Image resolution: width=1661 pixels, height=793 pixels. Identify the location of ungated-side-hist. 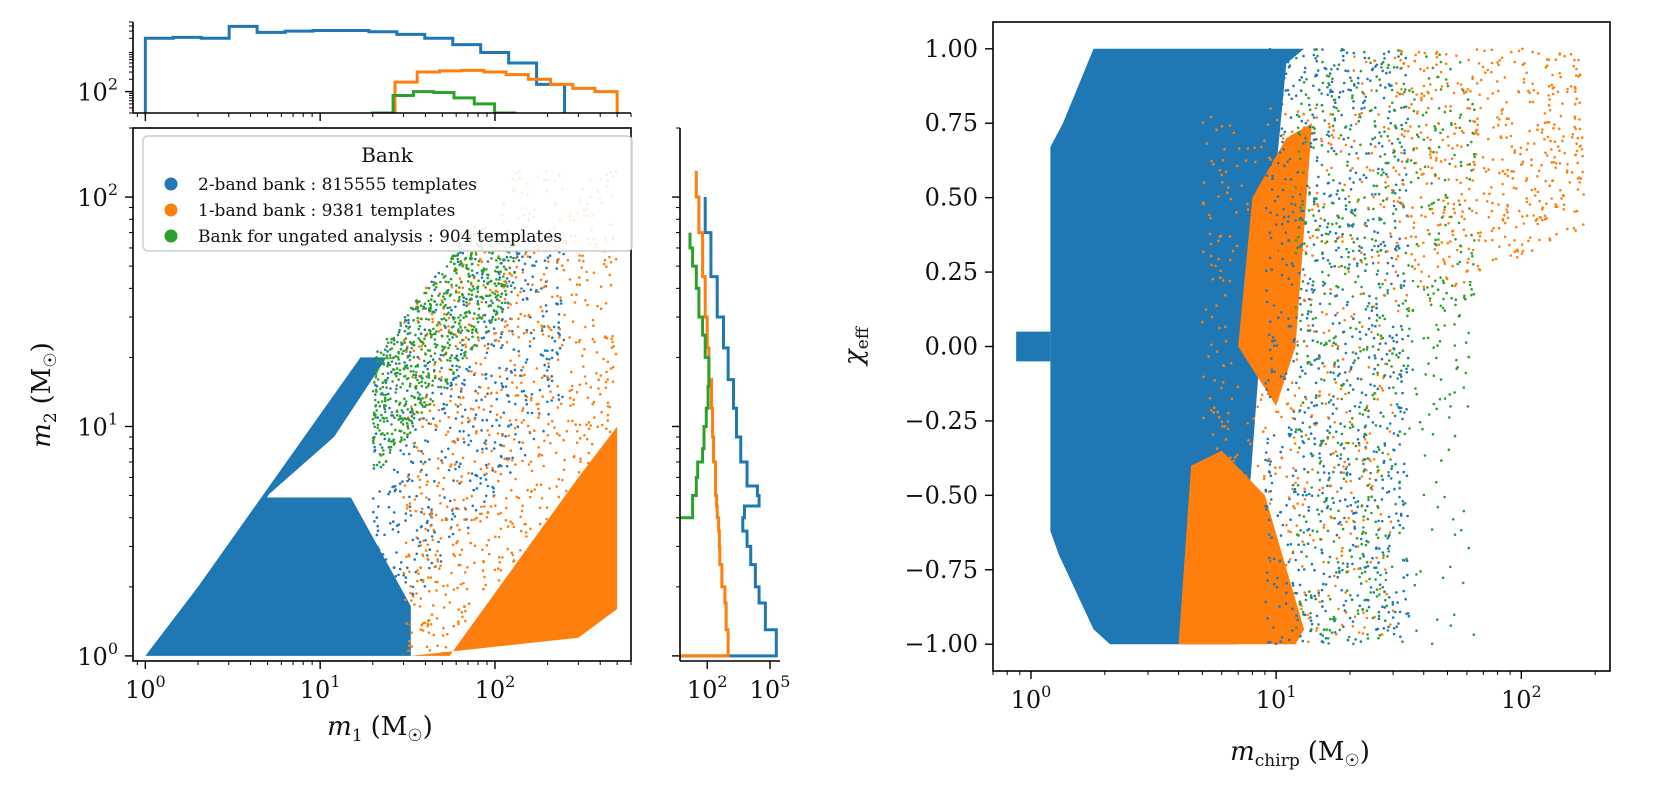
(695, 376).